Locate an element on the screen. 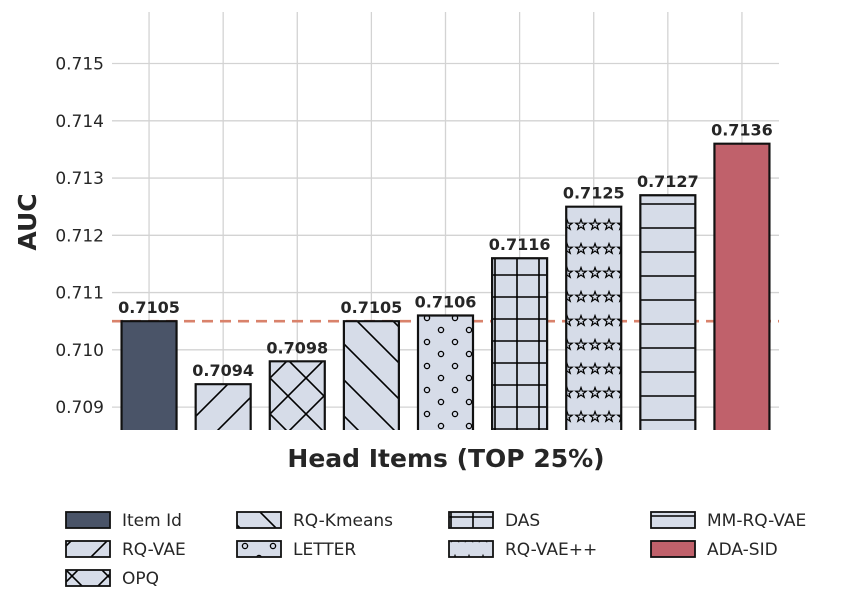 The image size is (848, 611). data-label: 0.7136 is located at coordinates (742, 130).